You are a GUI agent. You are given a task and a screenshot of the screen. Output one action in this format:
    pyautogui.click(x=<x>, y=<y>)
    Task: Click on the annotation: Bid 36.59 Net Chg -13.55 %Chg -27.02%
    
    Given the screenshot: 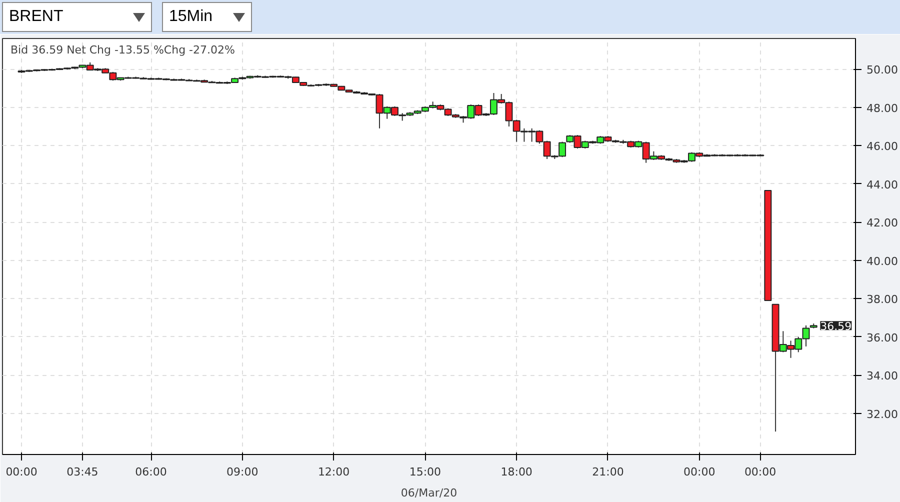 What is the action you would take?
    pyautogui.click(x=122, y=50)
    